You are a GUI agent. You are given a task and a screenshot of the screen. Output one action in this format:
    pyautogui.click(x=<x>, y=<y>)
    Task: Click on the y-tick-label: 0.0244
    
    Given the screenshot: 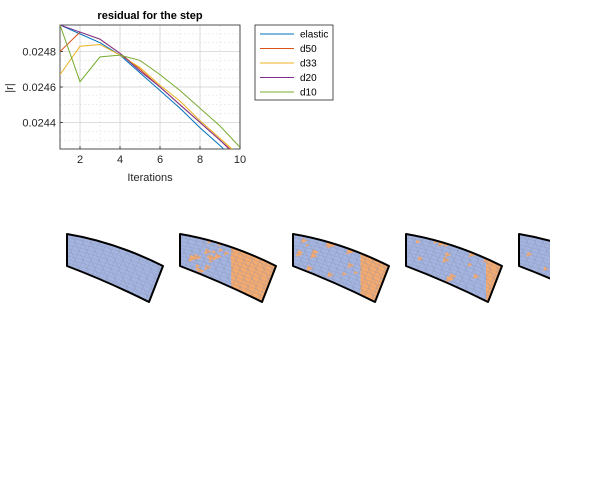 What is the action you would take?
    pyautogui.click(x=39, y=123)
    